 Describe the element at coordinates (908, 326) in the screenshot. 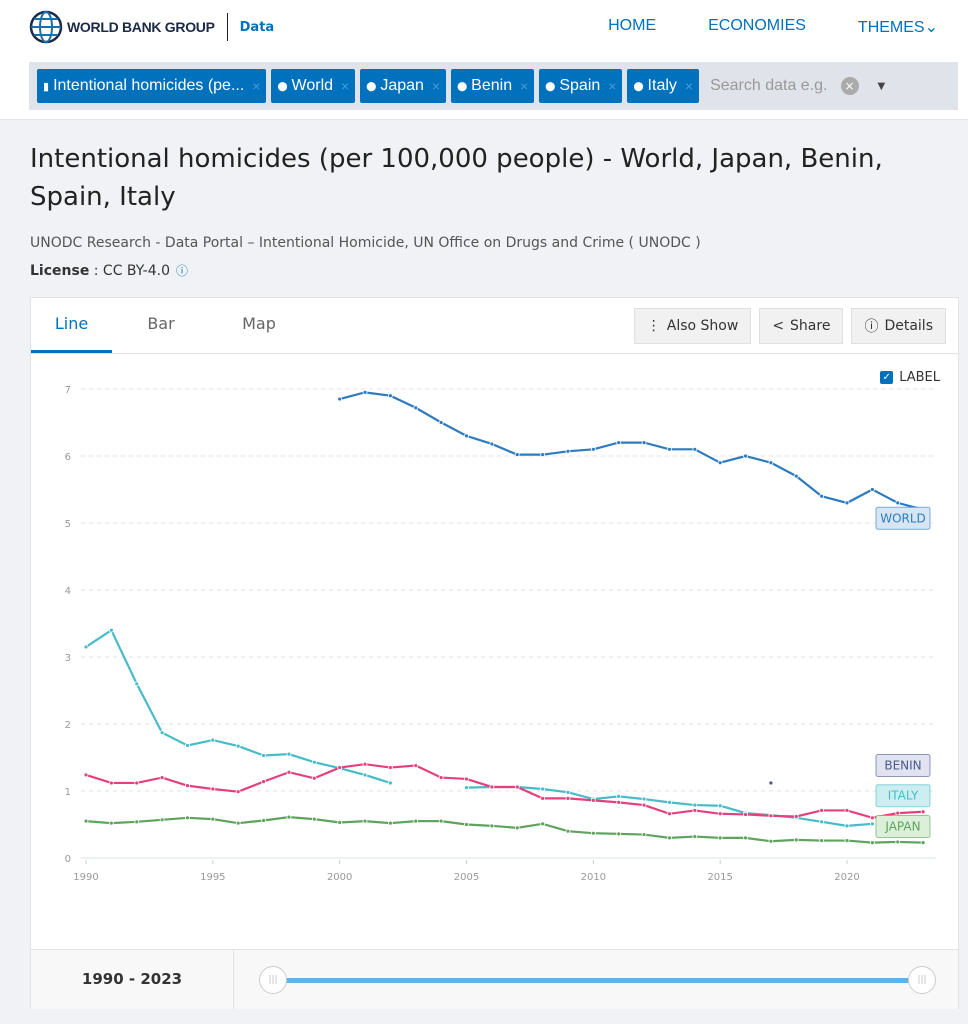

I see `details-label: Details` at that location.